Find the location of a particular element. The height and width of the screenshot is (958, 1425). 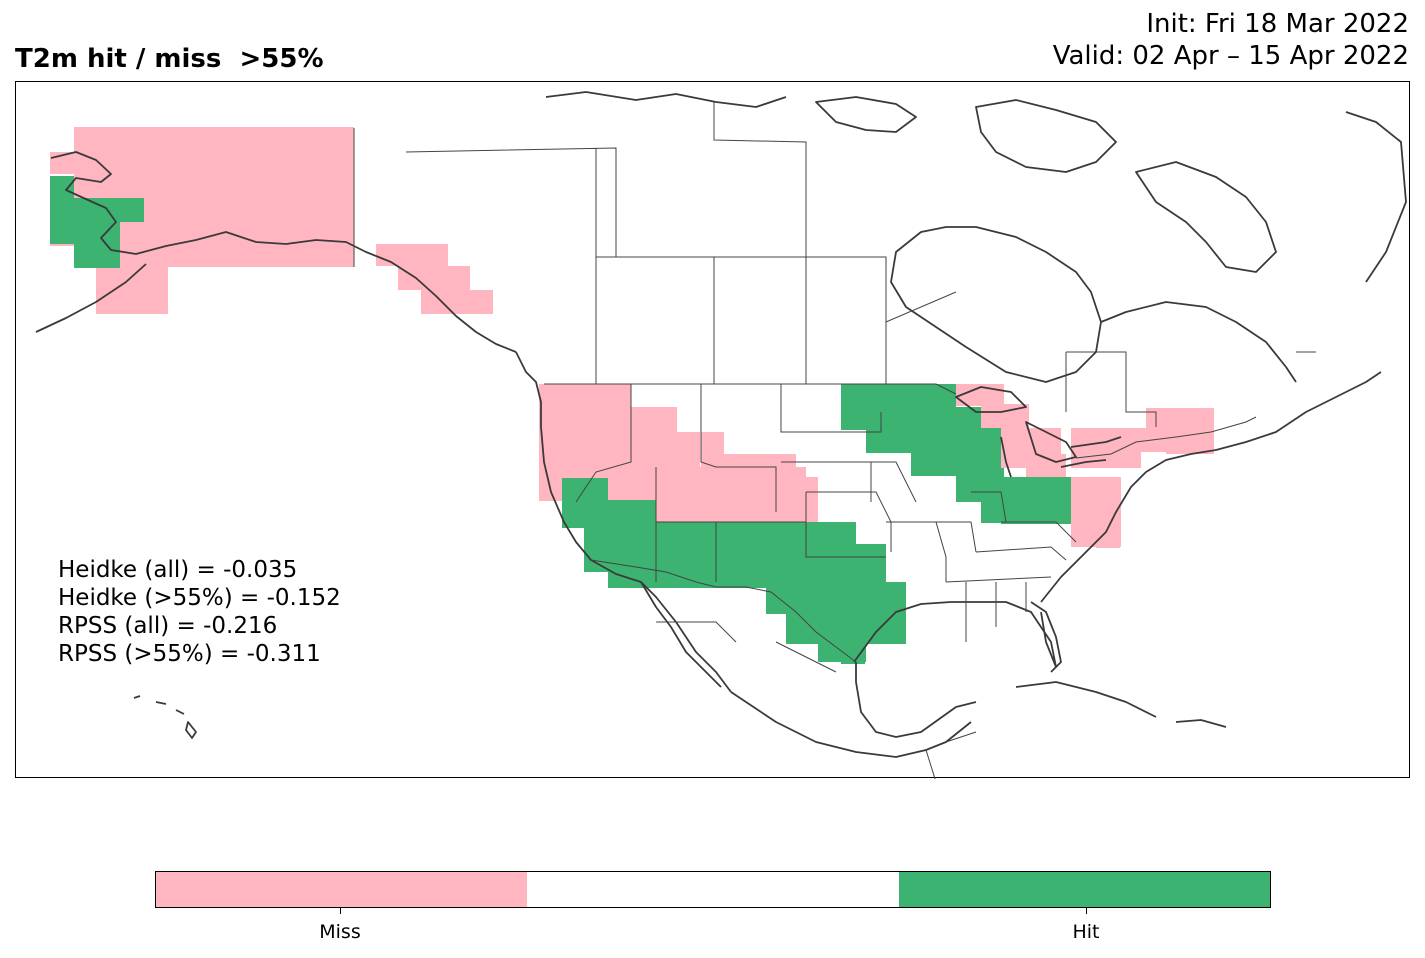

coast-mexico is located at coordinates (853, 710).